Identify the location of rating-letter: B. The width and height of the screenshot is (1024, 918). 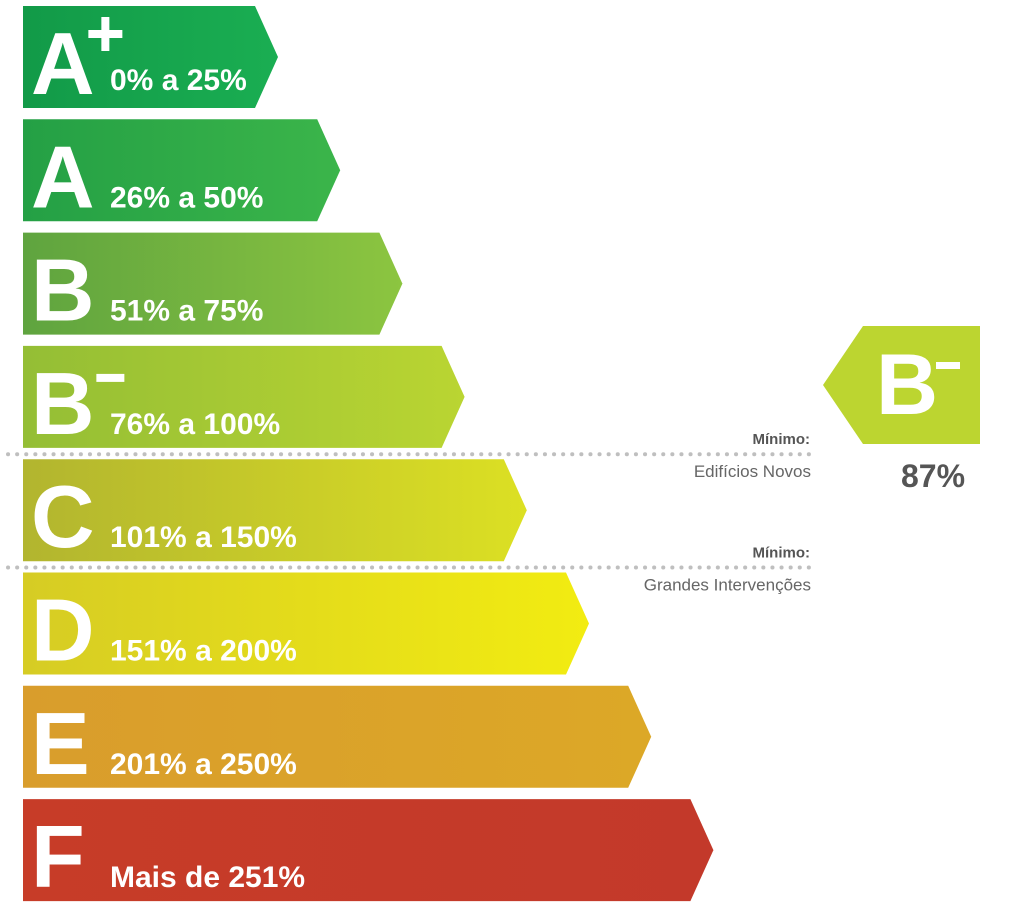
(907, 385).